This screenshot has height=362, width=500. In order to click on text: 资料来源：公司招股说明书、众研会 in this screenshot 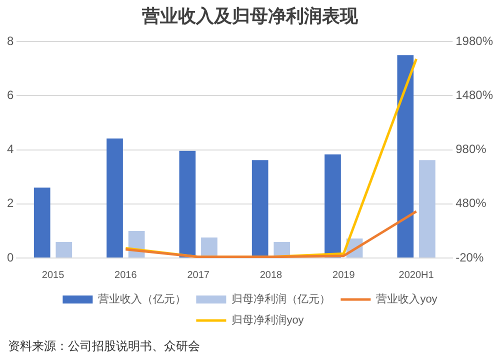, I will do `click(104, 346)`.